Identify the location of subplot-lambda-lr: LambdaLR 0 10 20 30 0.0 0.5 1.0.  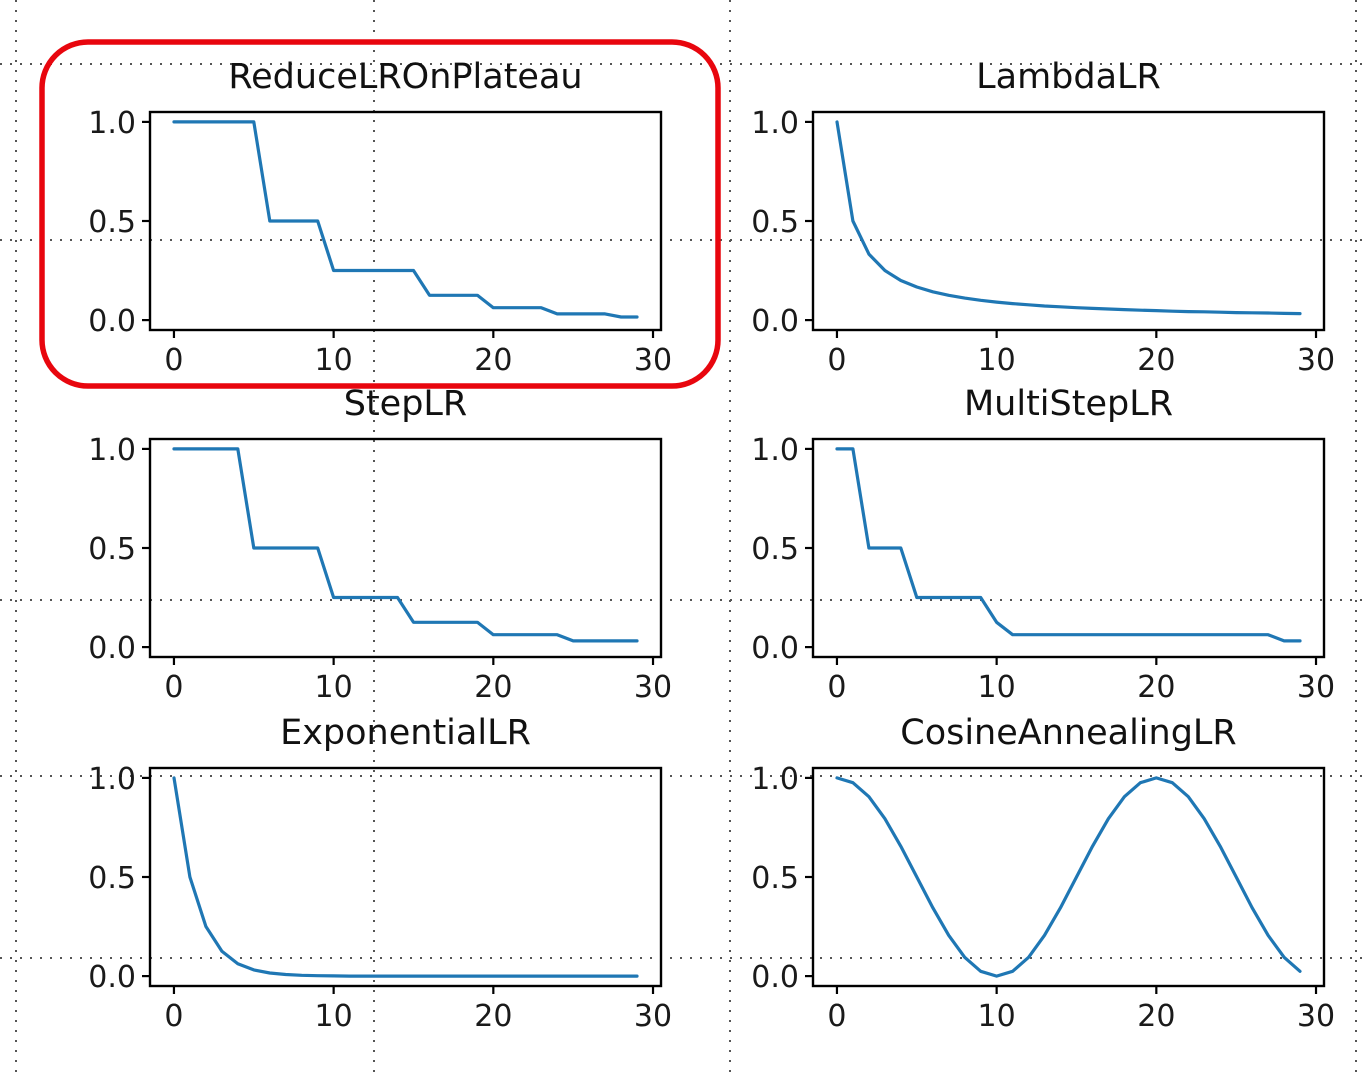
(1043, 217).